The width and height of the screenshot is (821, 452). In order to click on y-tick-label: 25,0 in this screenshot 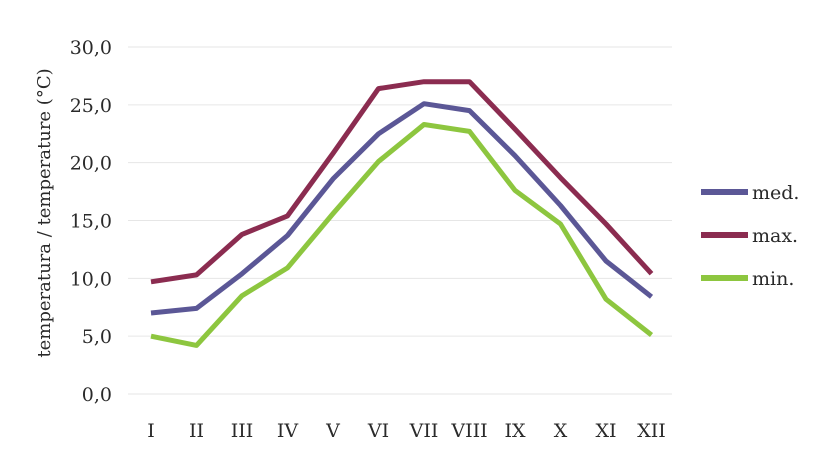, I will do `click(91, 106)`.